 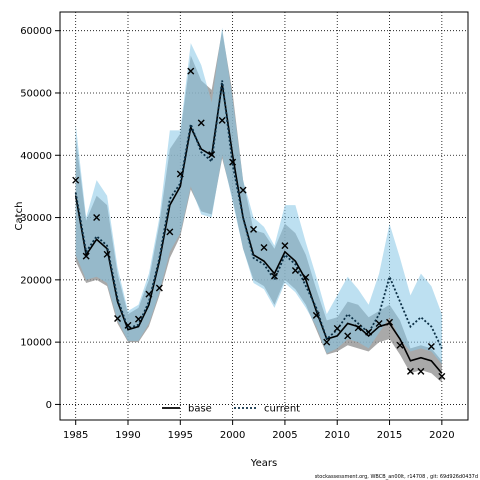 I want to click on legend-label-base: base, so click(x=200, y=409).